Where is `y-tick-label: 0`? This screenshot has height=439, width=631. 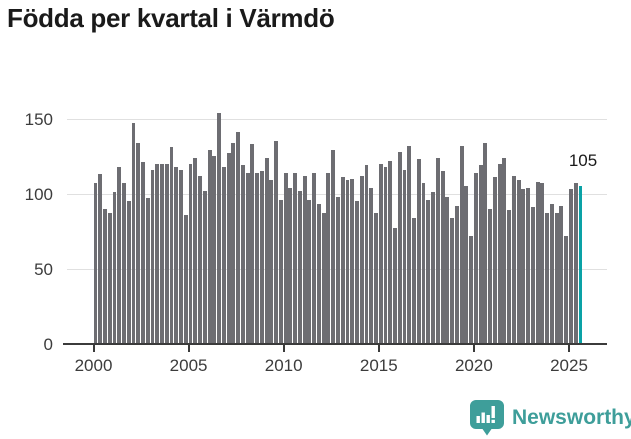
y-tick-label: 0 is located at coordinates (48, 344).